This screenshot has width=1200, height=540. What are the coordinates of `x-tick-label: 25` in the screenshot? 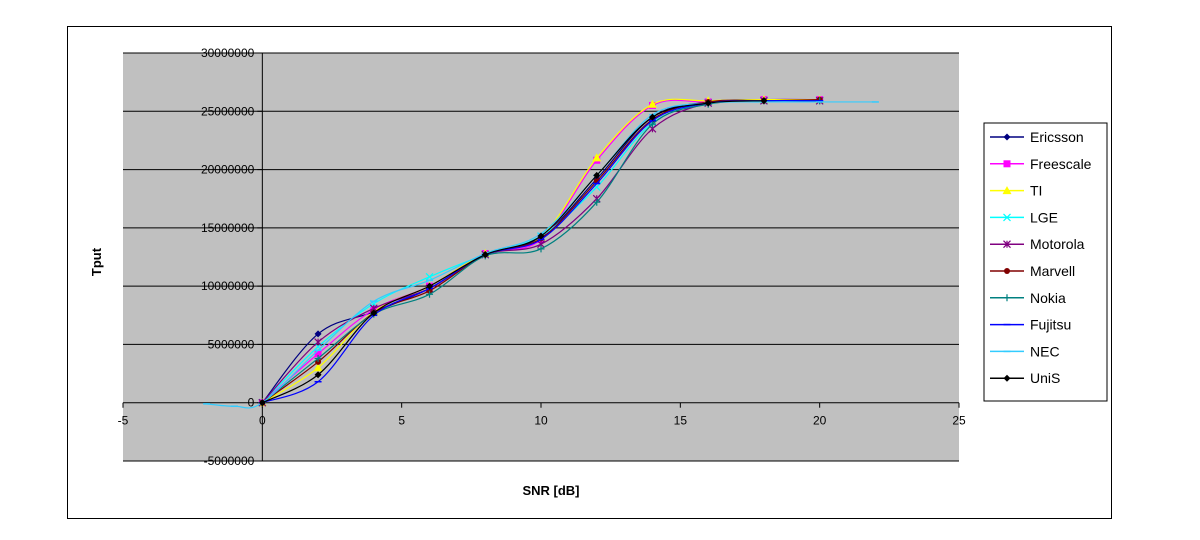 It's located at (959, 421).